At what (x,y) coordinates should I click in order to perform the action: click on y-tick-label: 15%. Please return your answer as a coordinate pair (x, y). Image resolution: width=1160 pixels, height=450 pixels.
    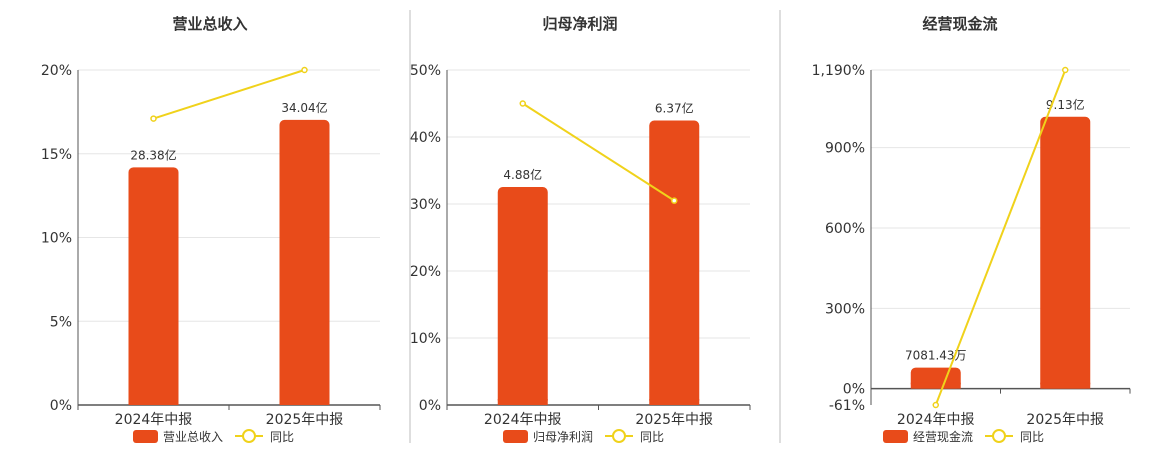
    Looking at the image, I should click on (56, 155).